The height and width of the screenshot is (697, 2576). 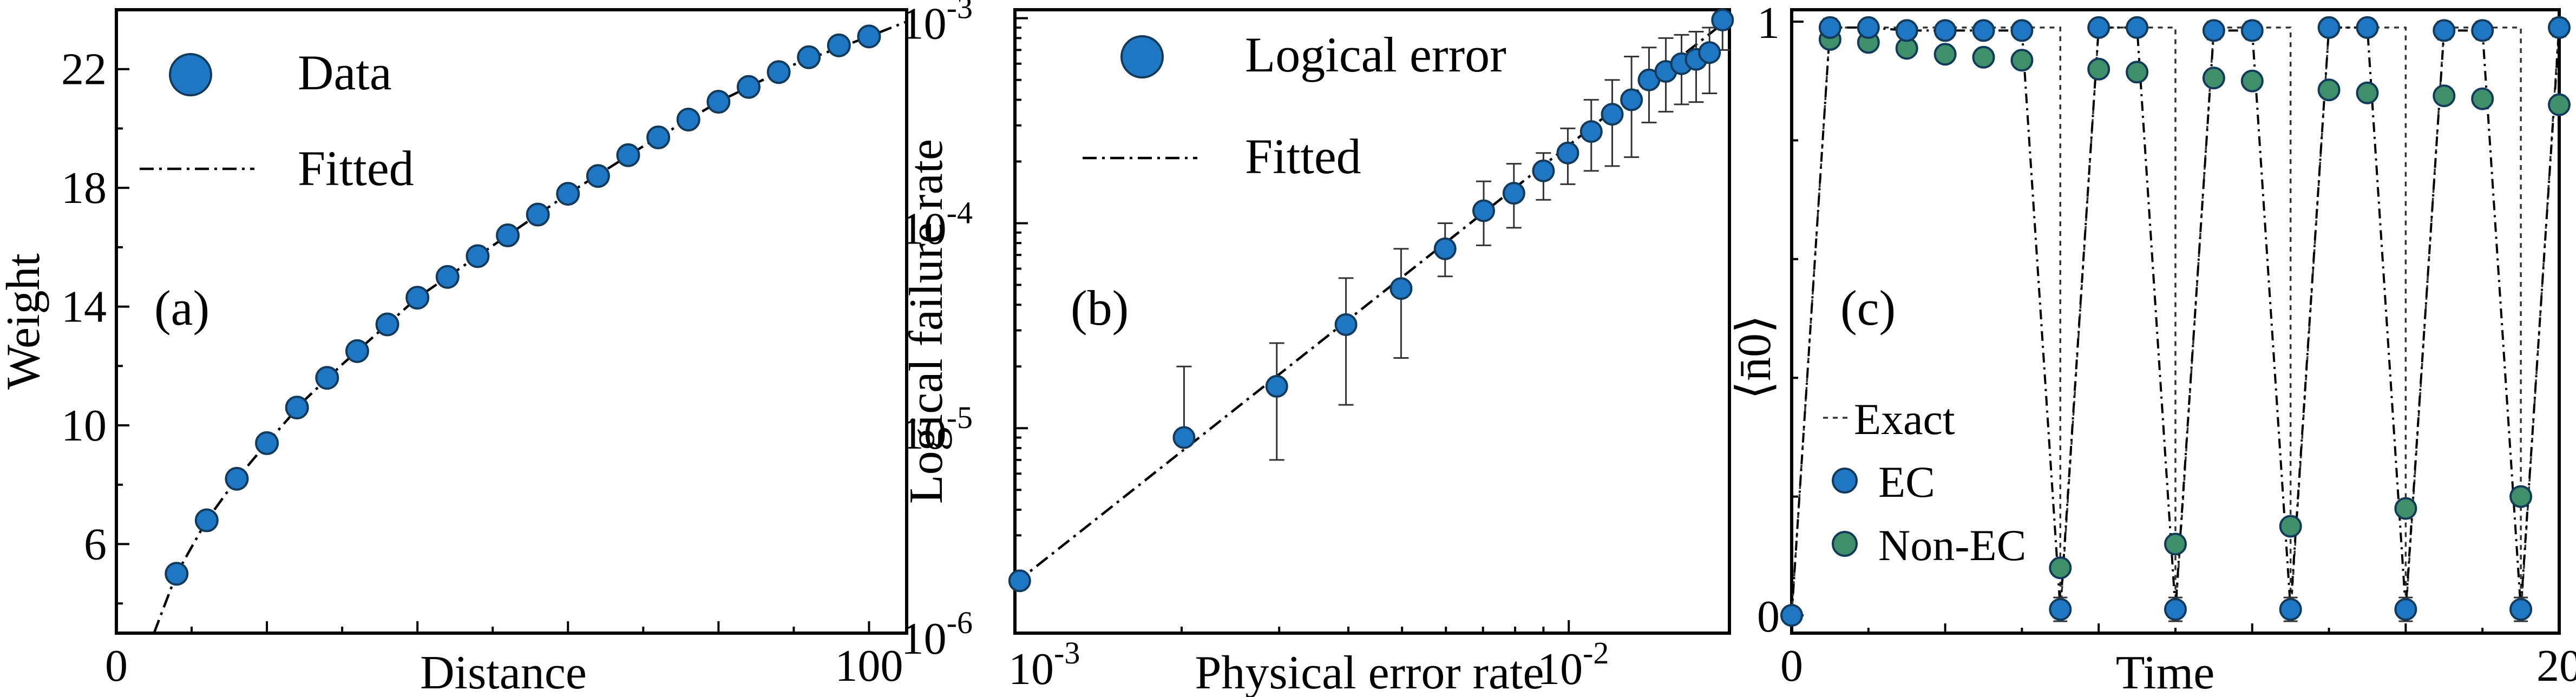 What do you see at coordinates (1792, 666) in the screenshot?
I see `panel-c-x-tick-label: 0` at bounding box center [1792, 666].